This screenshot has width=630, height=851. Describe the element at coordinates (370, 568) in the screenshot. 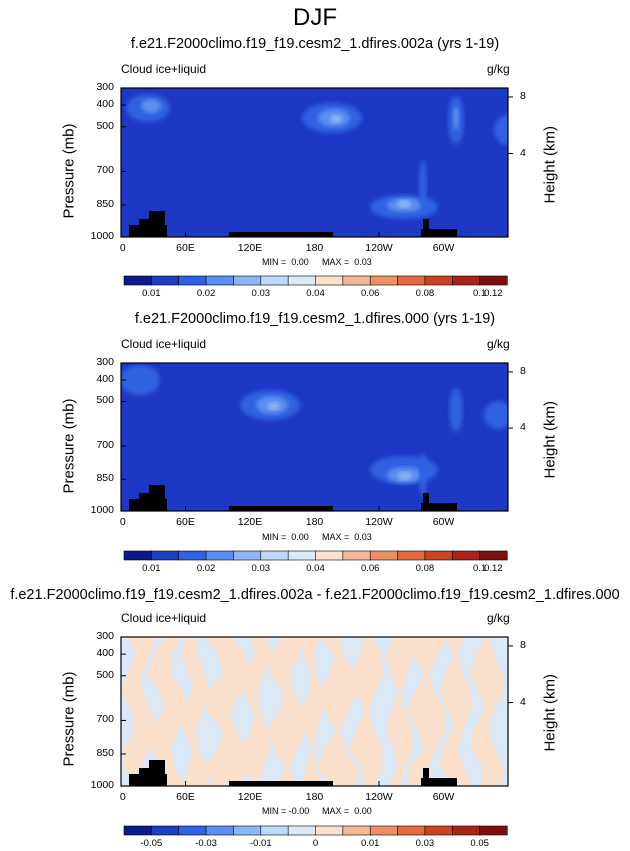

I see `panel2-colorbar-label-0.06: 0.06` at that location.